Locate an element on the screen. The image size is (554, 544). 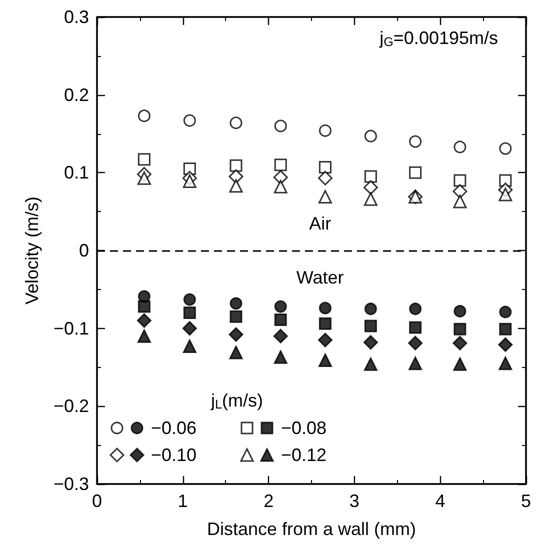
y-tick-label: 0.1 is located at coordinates (76, 172).